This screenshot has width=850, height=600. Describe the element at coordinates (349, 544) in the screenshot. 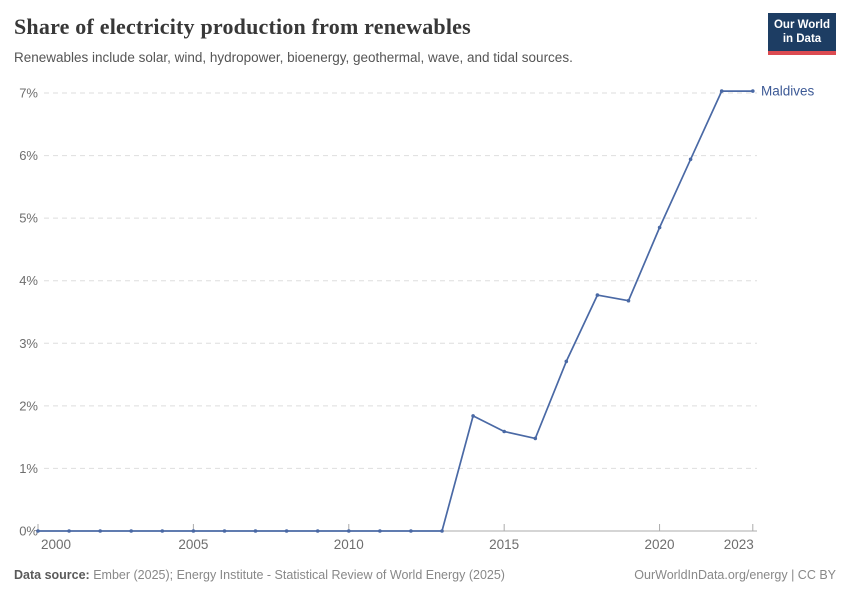

I see `x-tick-label: 2010` at that location.